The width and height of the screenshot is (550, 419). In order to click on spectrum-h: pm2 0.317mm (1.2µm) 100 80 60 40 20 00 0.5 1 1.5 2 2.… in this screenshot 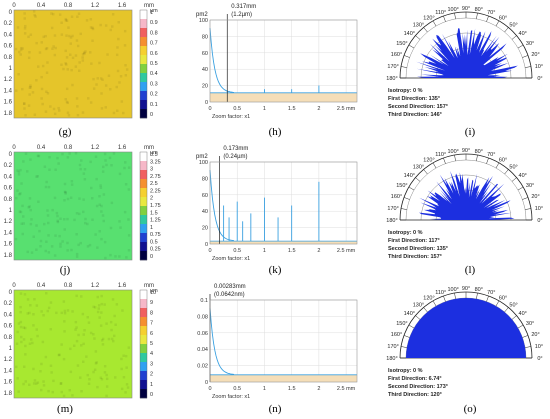, I will do `click(277, 62)`.